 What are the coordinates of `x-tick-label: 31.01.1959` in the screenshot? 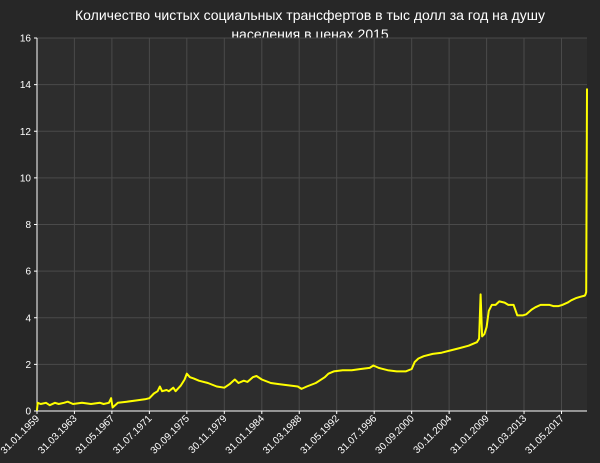 It's located at (21, 434).